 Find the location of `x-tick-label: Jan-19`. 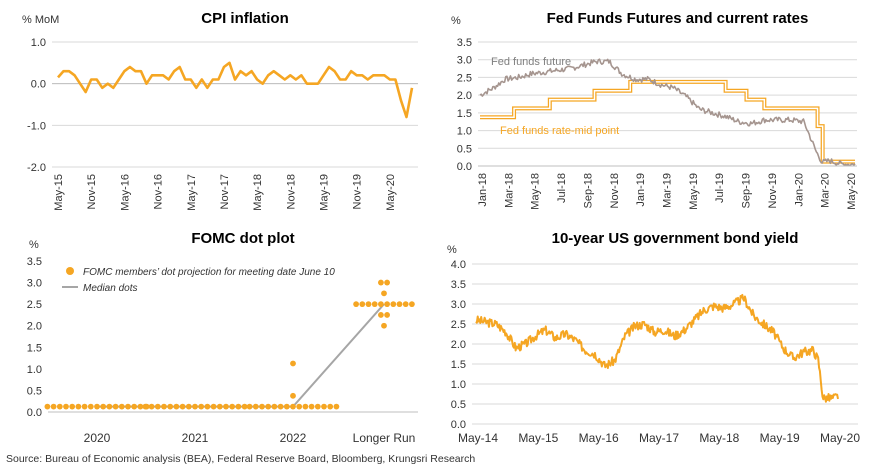

x-tick-label: Jan-19 is located at coordinates (641, 190).